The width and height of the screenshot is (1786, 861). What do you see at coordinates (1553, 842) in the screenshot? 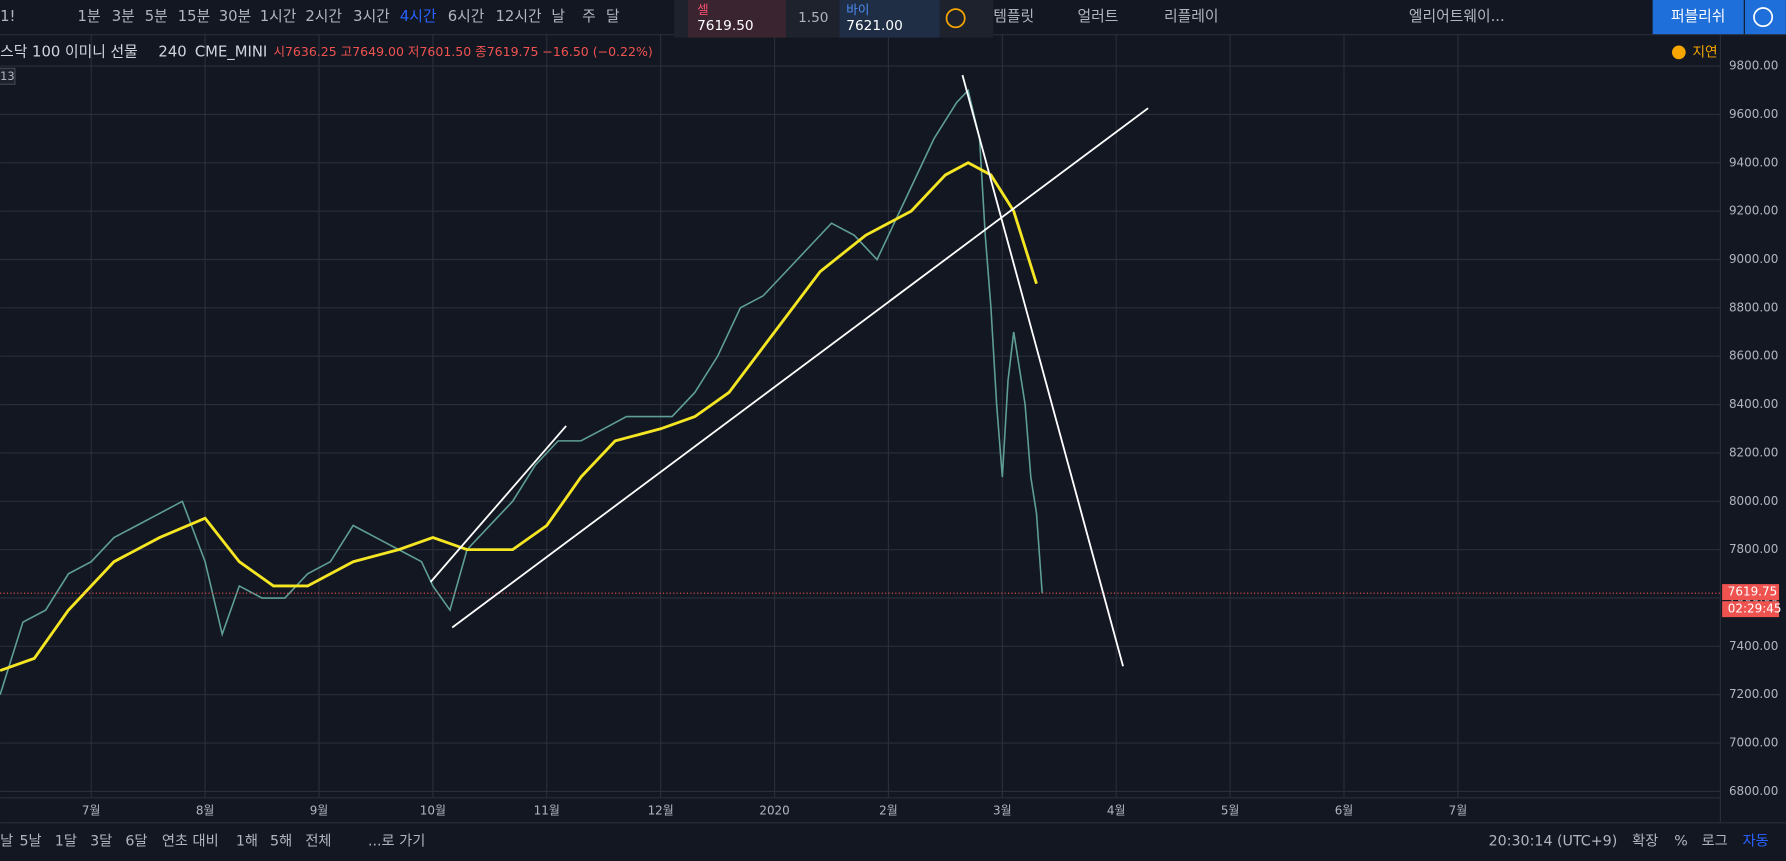
I see `clock: 20:30:14 (UTC+9)` at bounding box center [1553, 842].